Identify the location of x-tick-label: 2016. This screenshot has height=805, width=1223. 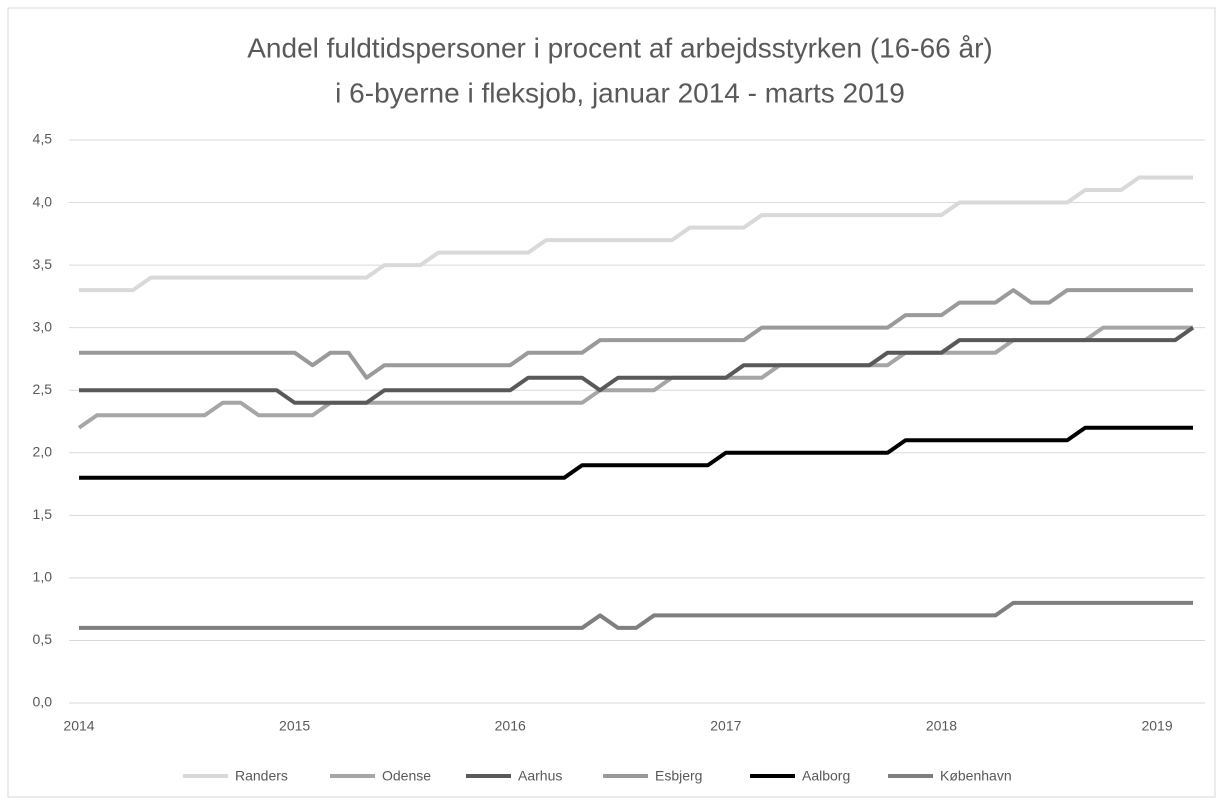
(510, 726).